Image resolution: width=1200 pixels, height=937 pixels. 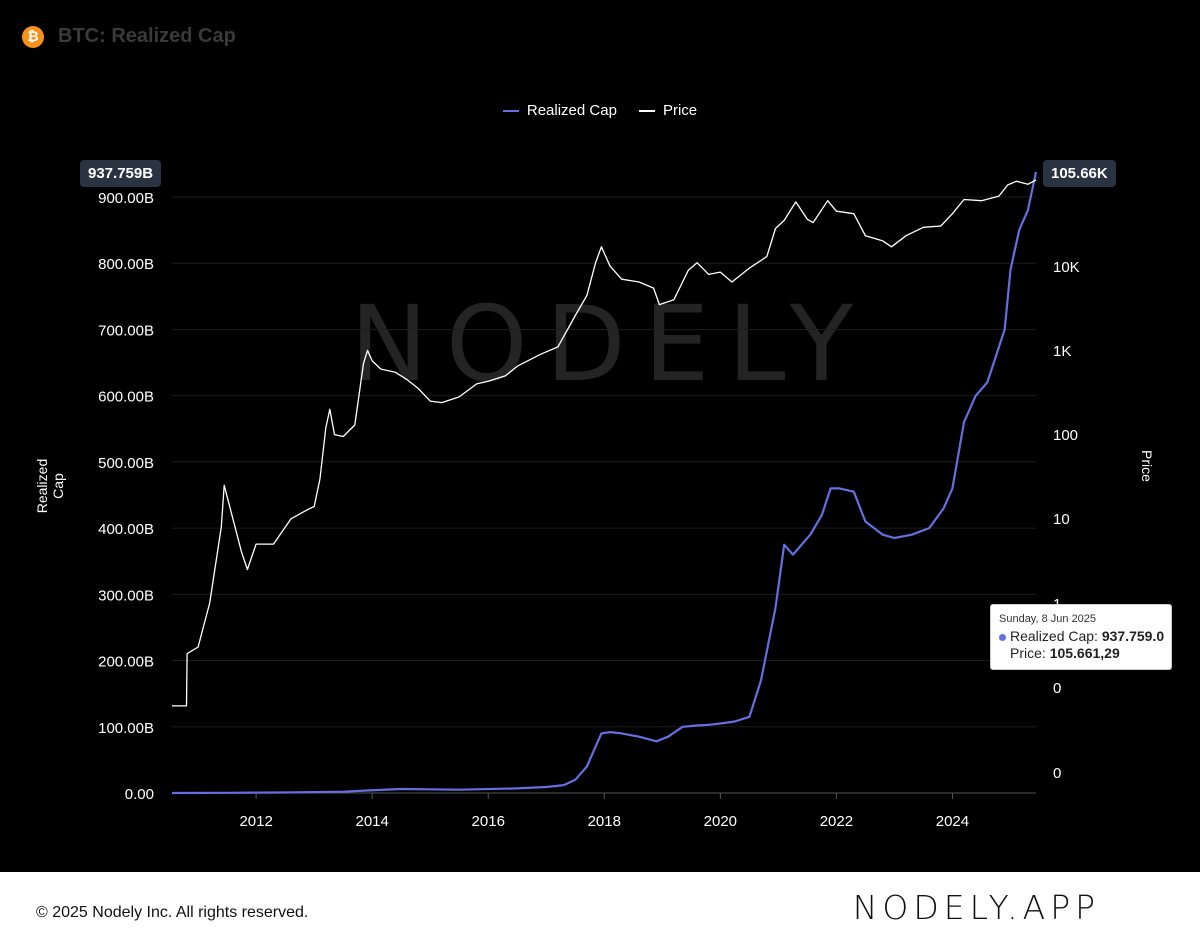 What do you see at coordinates (976, 907) in the screenshot?
I see `brand-logo: NODELY.APP` at bounding box center [976, 907].